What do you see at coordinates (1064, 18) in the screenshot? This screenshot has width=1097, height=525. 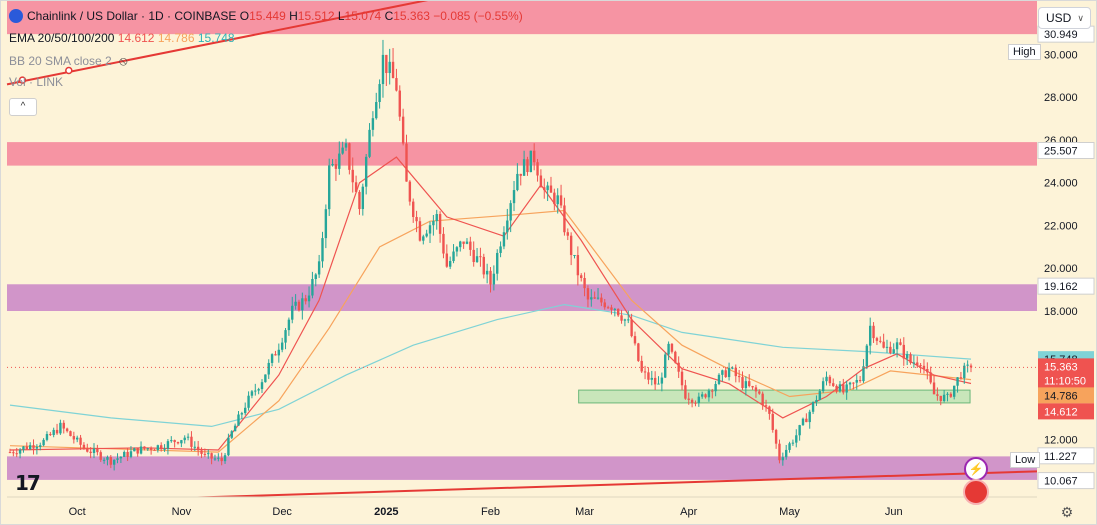 I see `currency-select: USD ∨` at bounding box center [1064, 18].